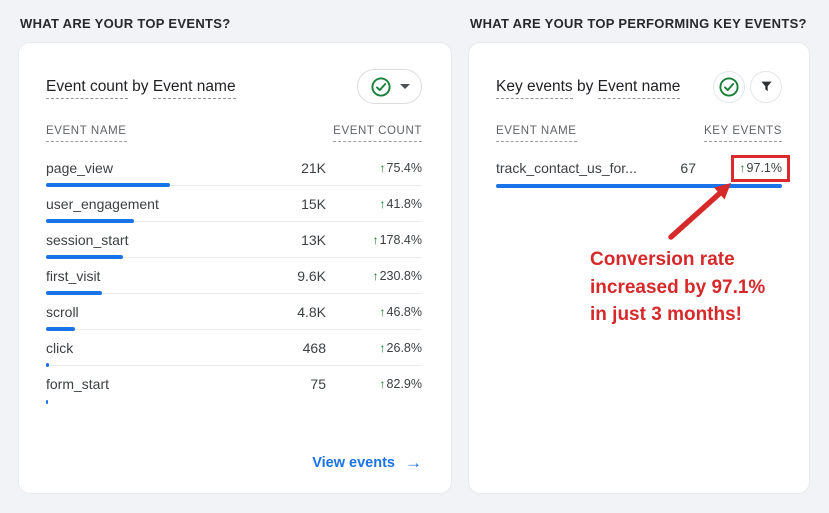  Describe the element at coordinates (377, 133) in the screenshot. I see `column-header-event-count: EVENT COUNT` at that location.